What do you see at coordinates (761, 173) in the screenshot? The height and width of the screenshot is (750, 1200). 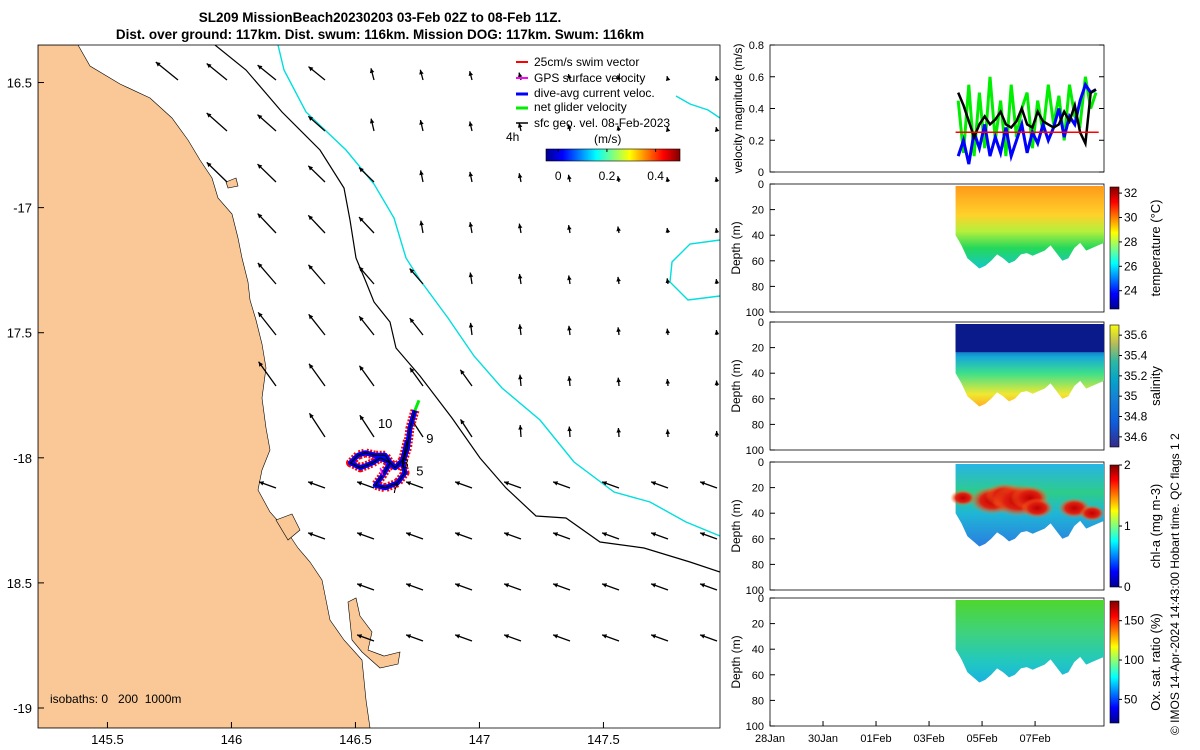 I see `velocity-y-tick-label: 0` at bounding box center [761, 173].